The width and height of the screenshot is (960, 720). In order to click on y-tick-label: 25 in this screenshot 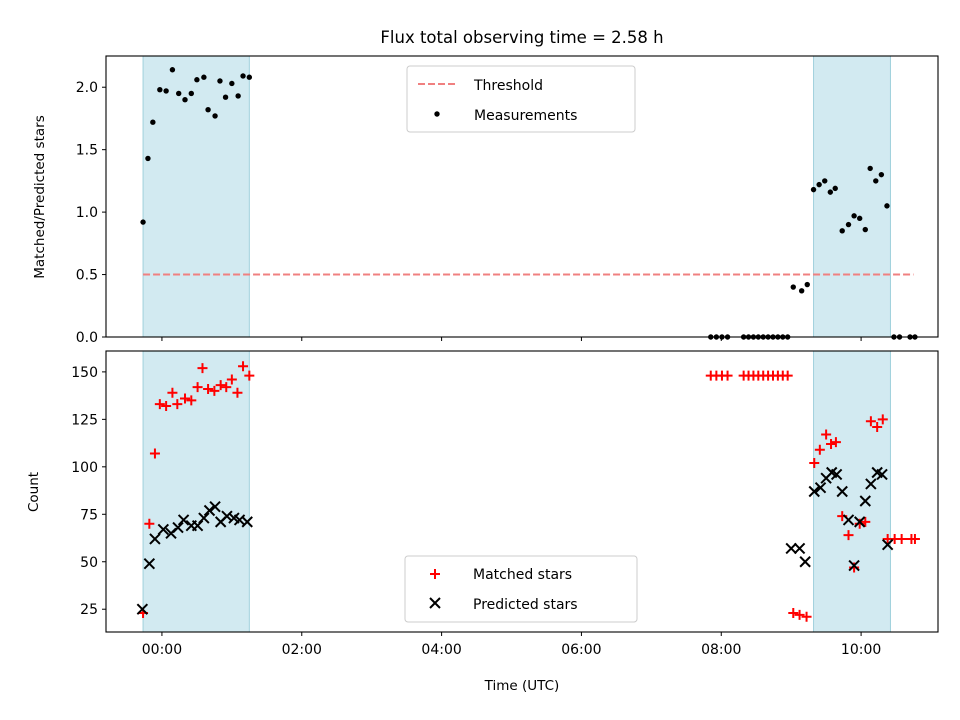, I will do `click(89, 610)`.